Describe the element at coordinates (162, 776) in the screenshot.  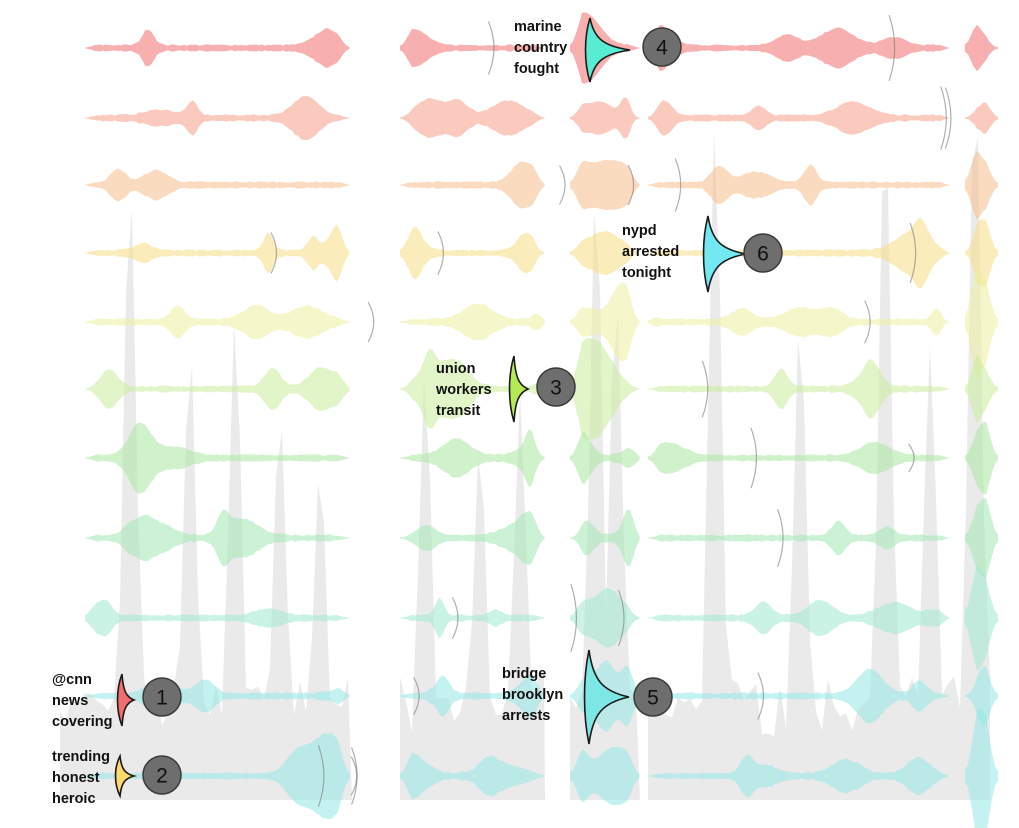
I see `event-number: 2` at that location.